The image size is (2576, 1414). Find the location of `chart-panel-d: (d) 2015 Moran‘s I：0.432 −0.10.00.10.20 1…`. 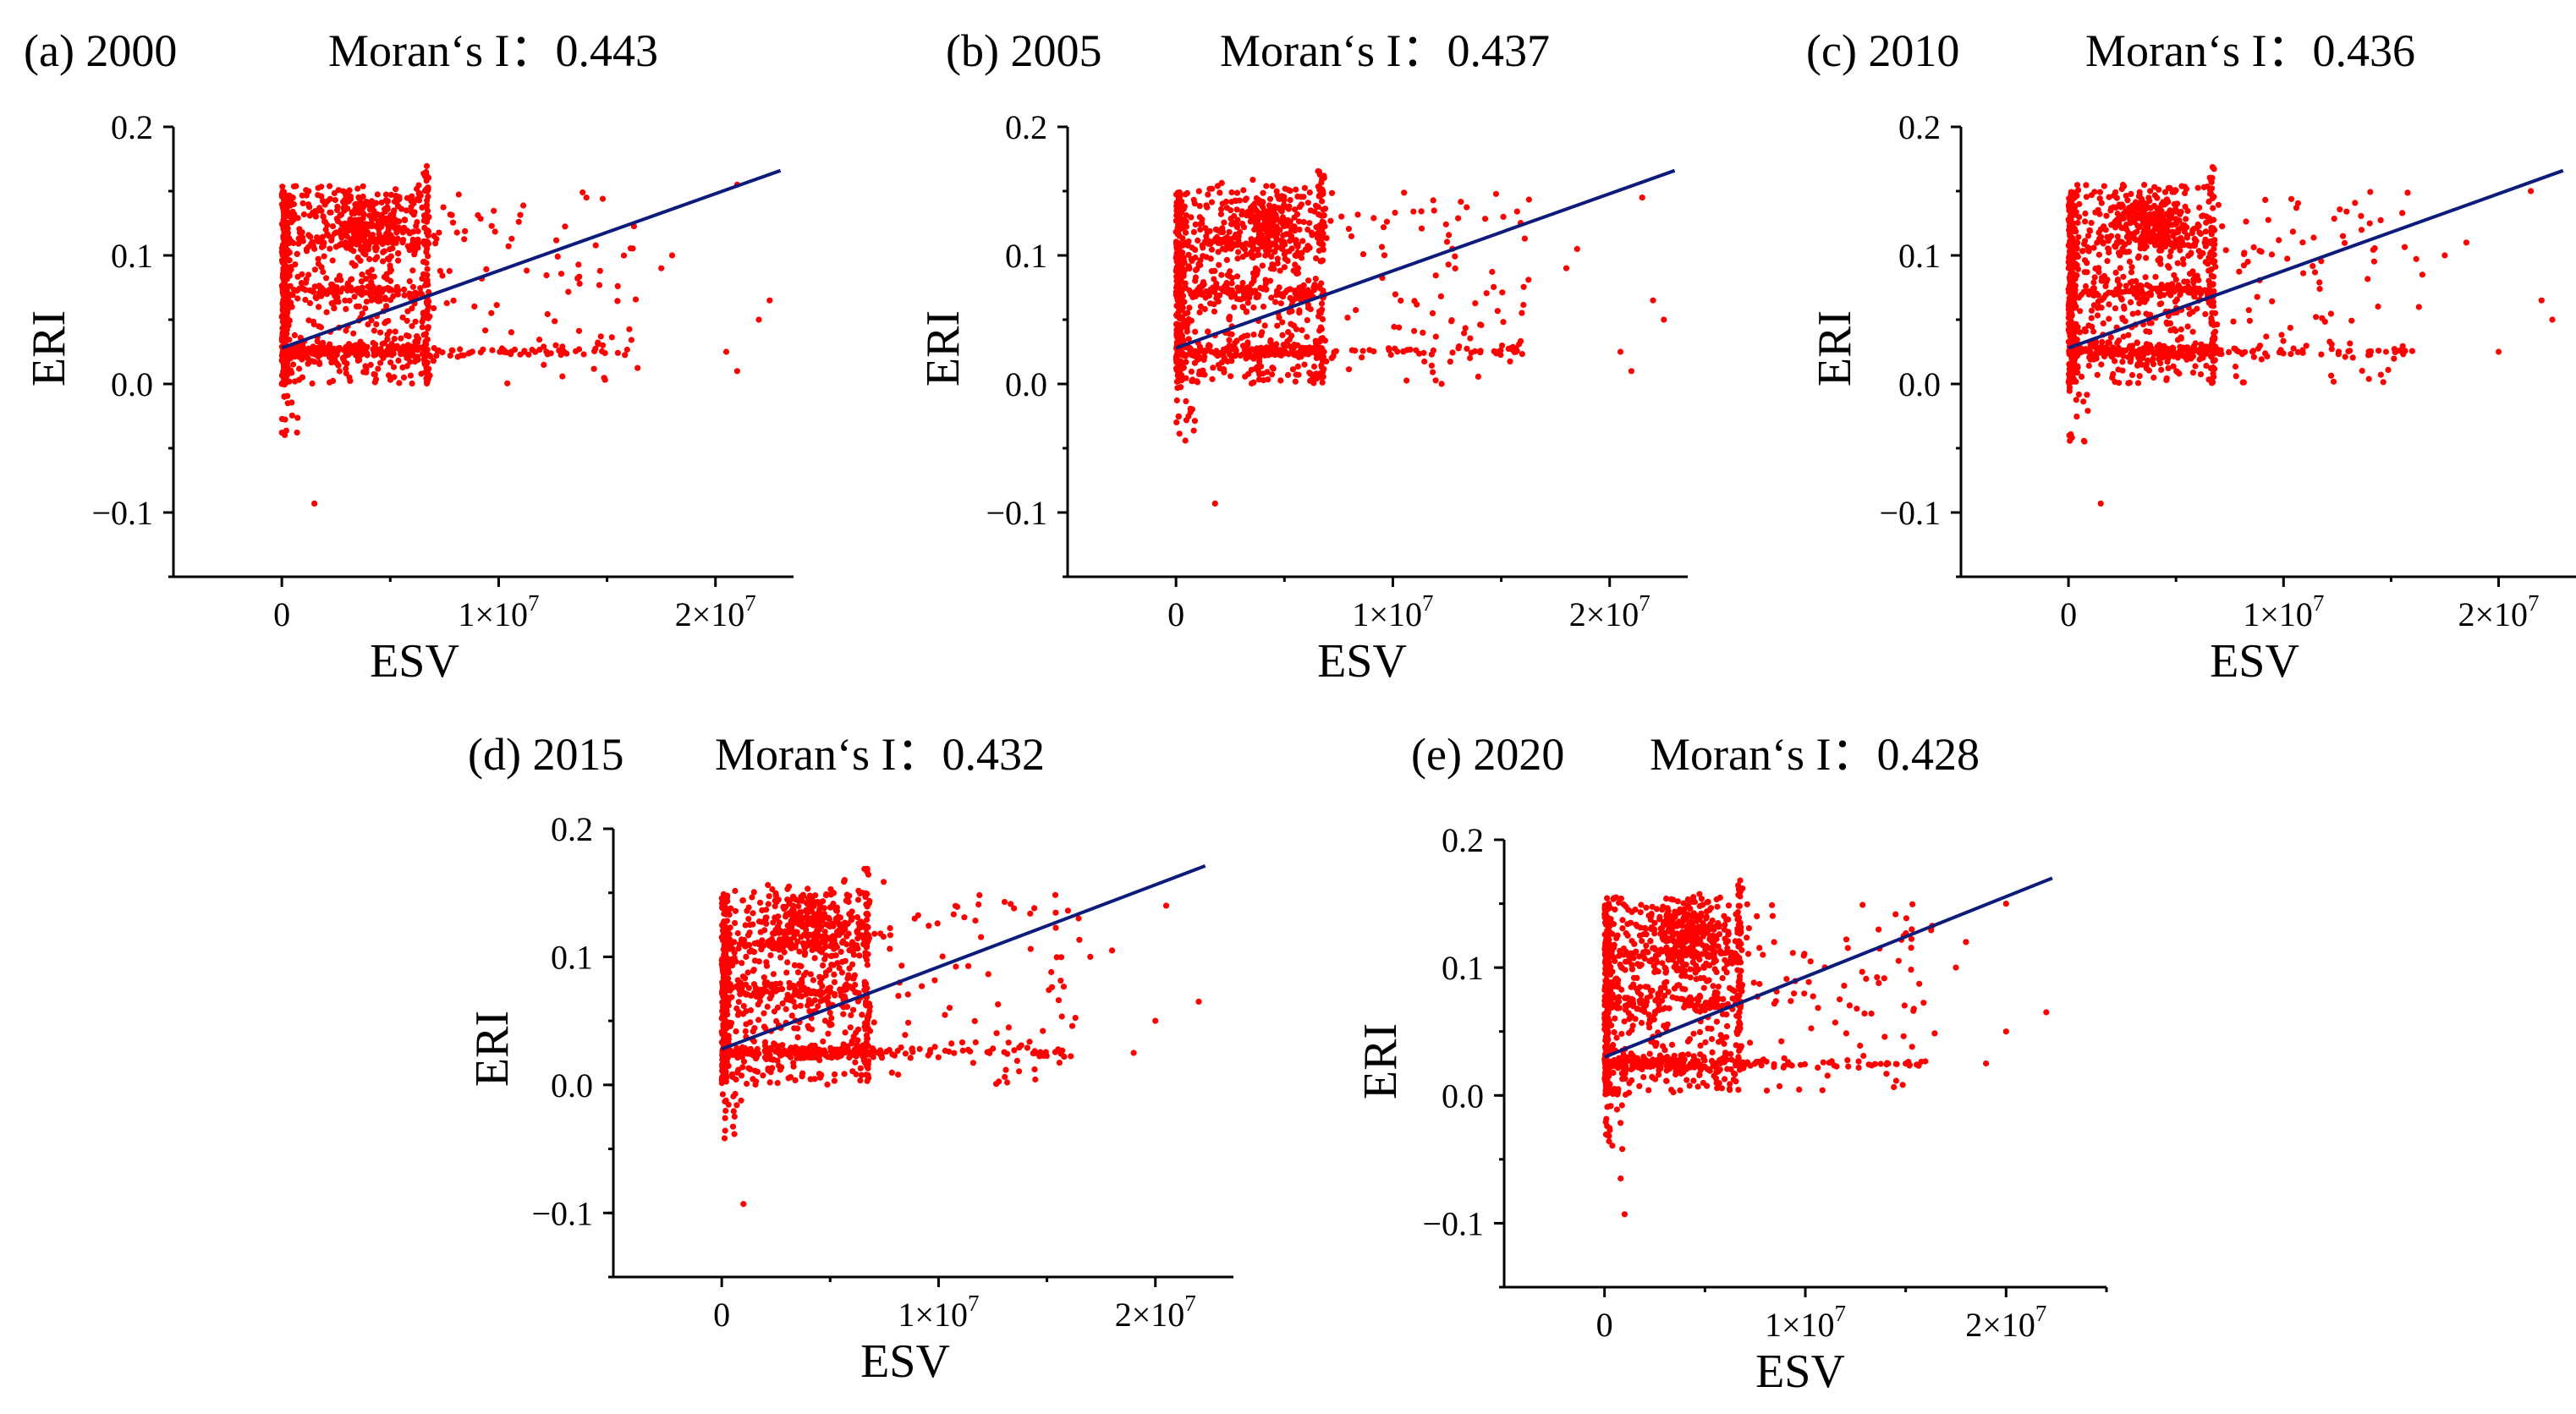

chart-panel-d: (d) 2015 Moran‘s I：0.432 −0.10.00.10.20 1… is located at coordinates (849, 1058).